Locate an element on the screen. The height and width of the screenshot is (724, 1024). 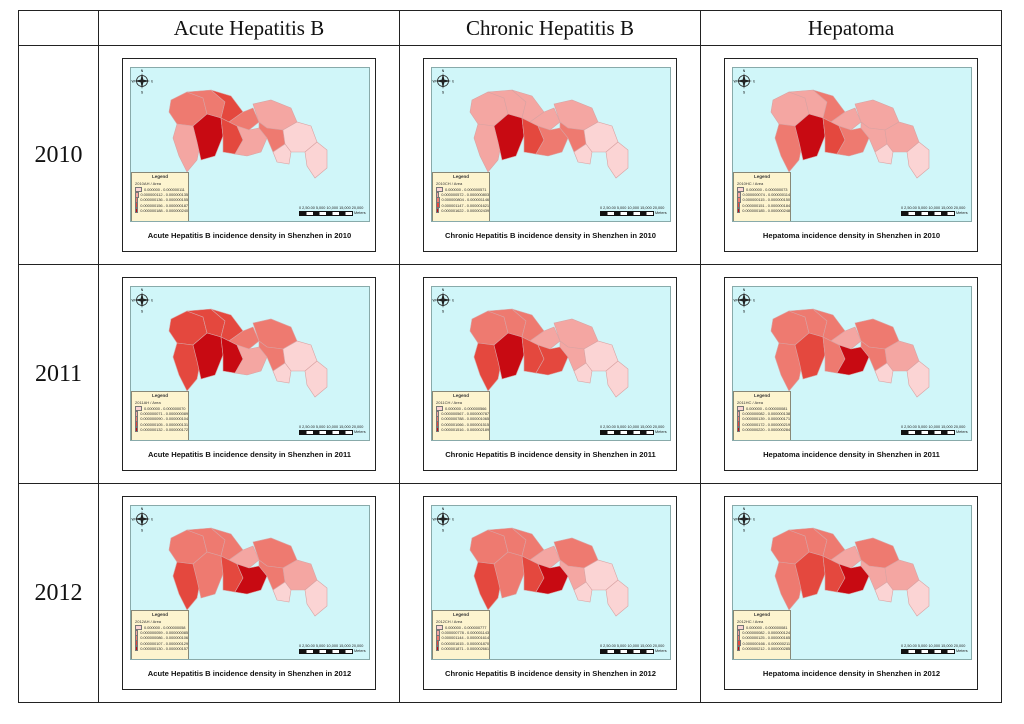
legend-entry: 0.000000132 - 0.000000172 is located at coordinates (161, 429).